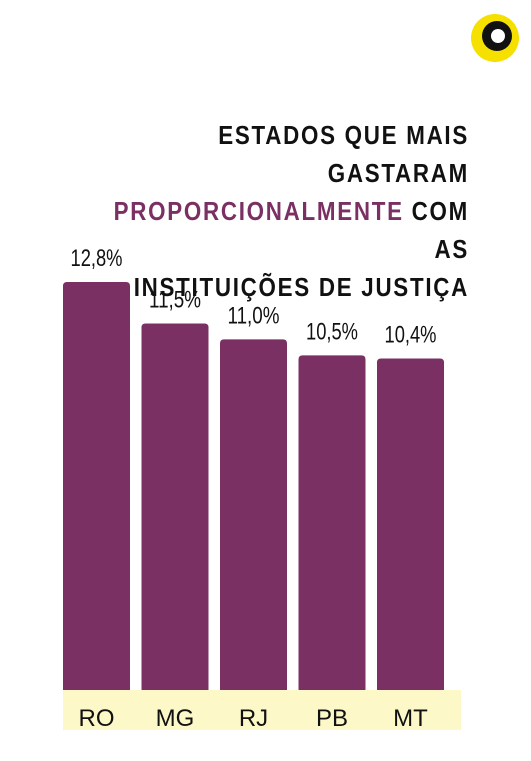  What do you see at coordinates (96, 486) in the screenshot?
I see `bar-ro` at bounding box center [96, 486].